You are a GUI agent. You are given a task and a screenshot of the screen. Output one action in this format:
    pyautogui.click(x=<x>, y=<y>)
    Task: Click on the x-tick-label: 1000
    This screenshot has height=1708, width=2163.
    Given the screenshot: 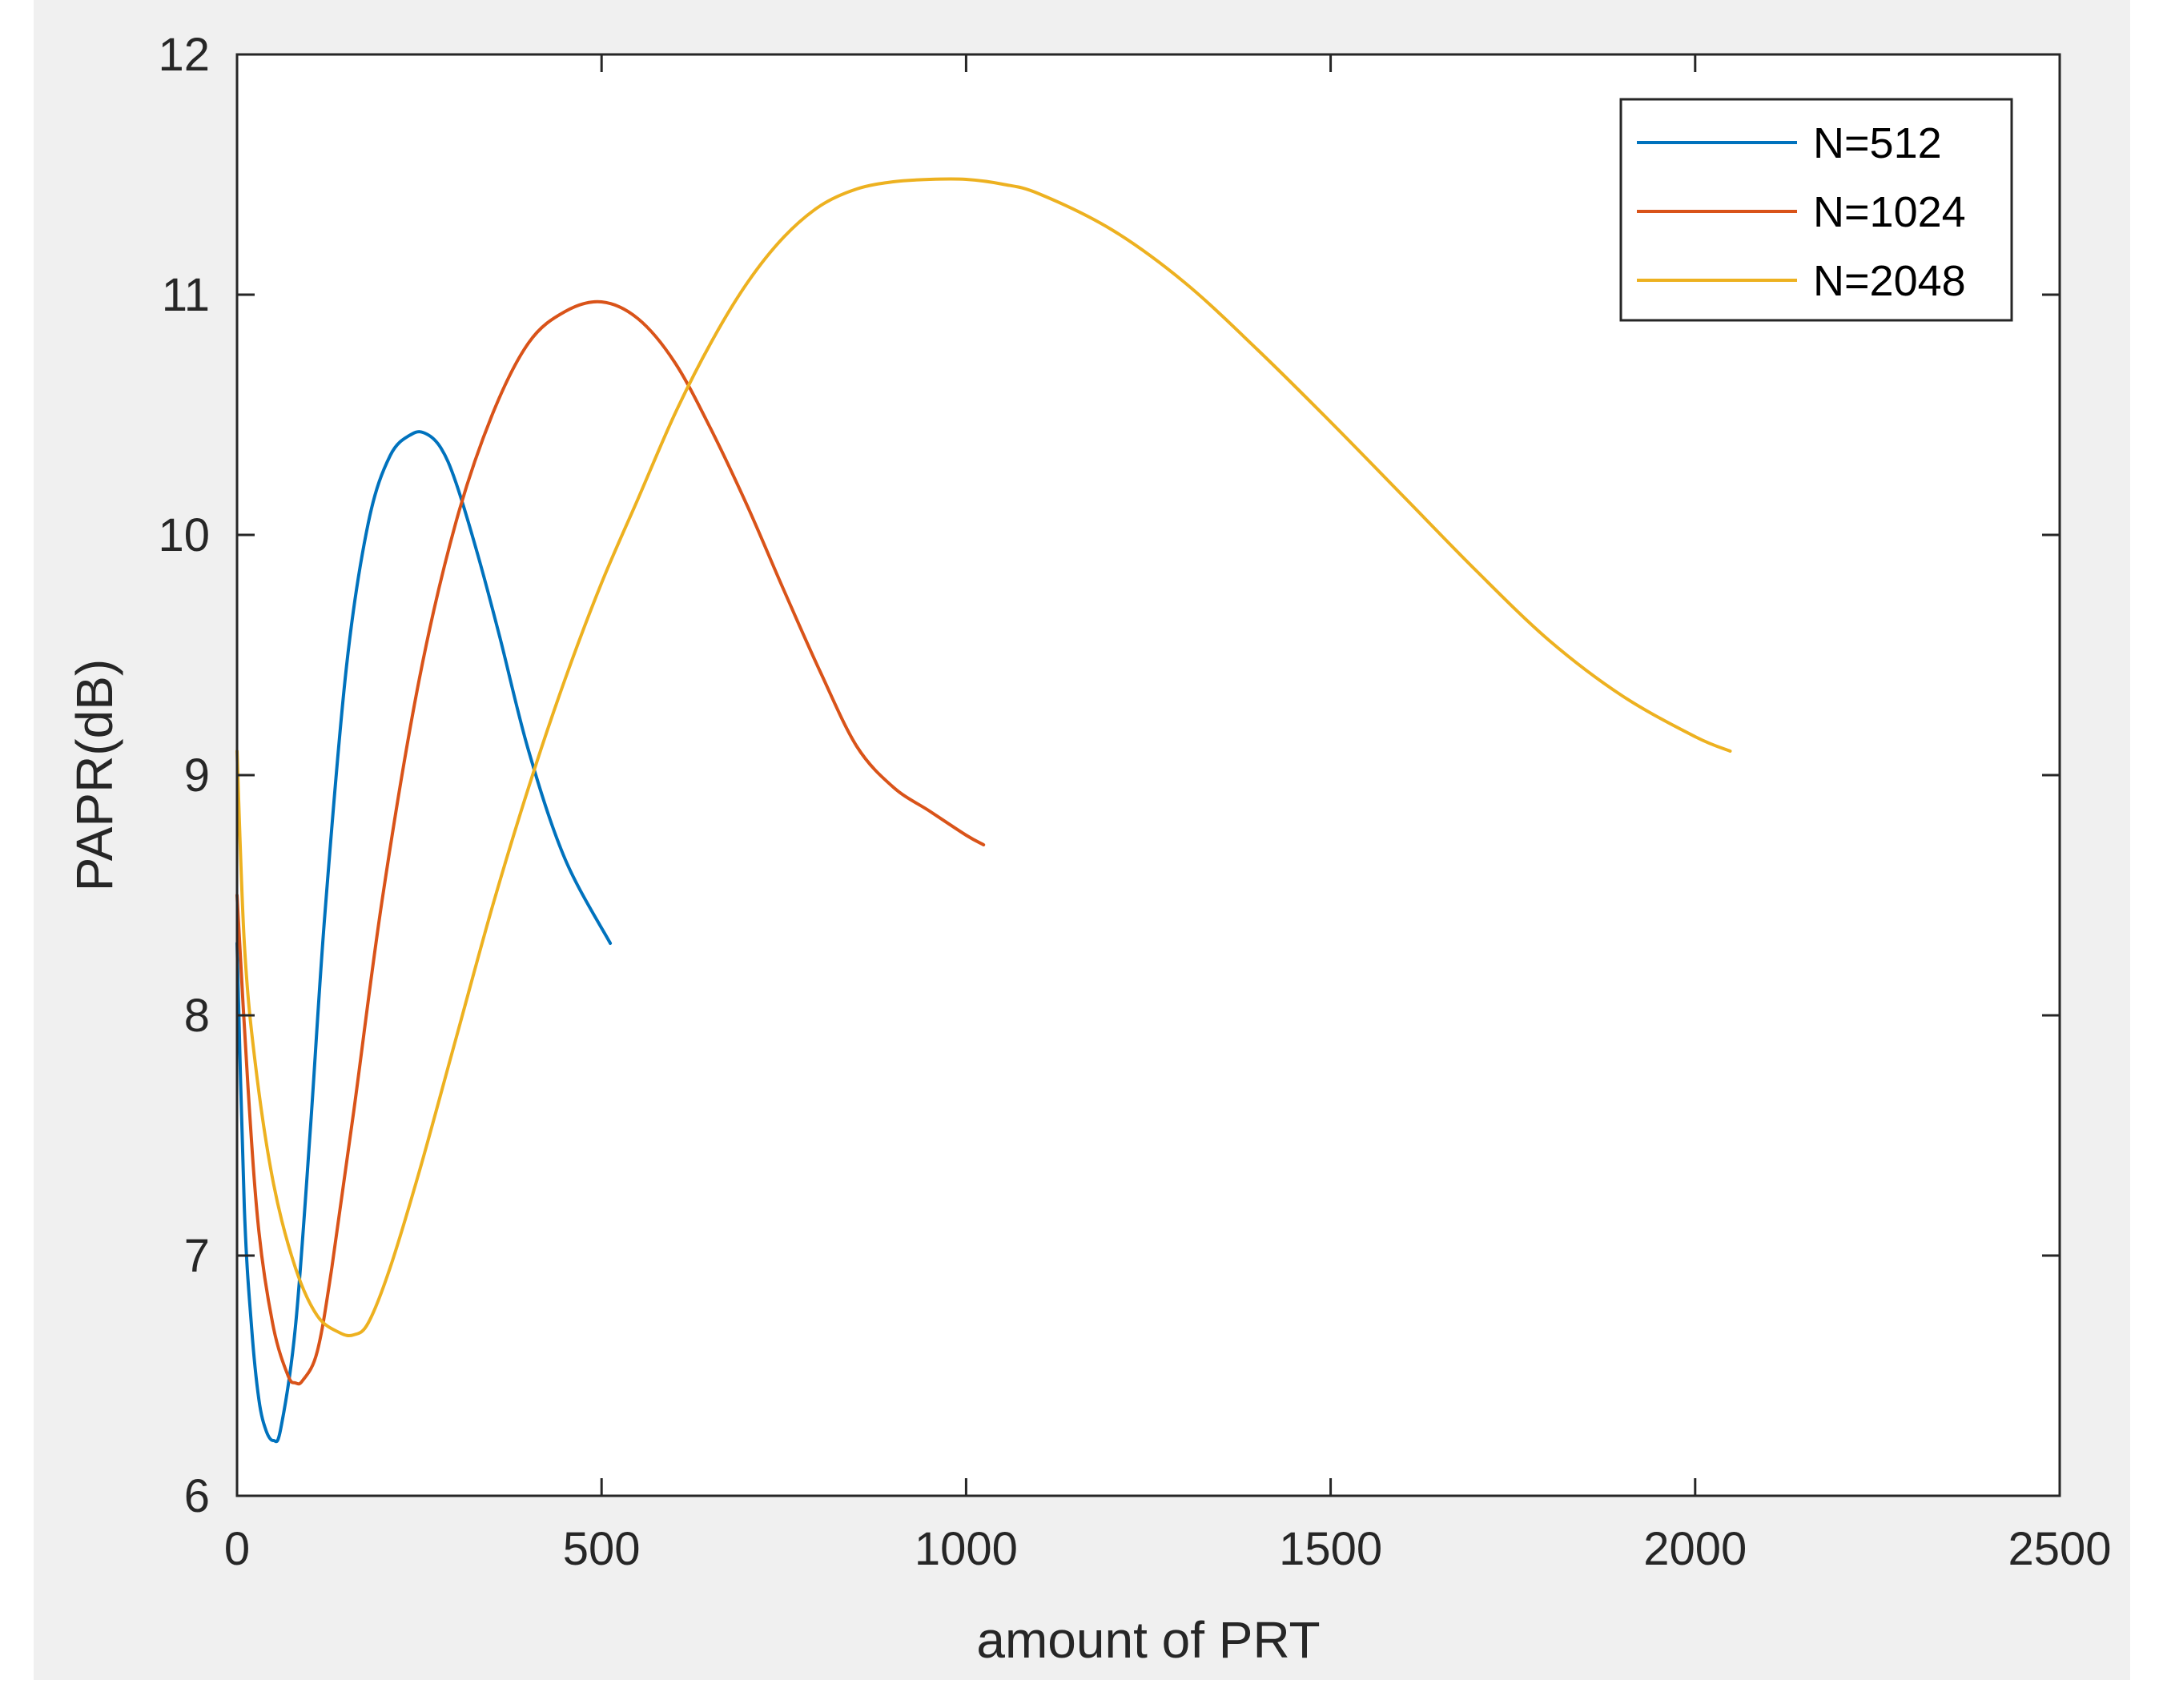 What is the action you would take?
    pyautogui.click(x=966, y=1549)
    